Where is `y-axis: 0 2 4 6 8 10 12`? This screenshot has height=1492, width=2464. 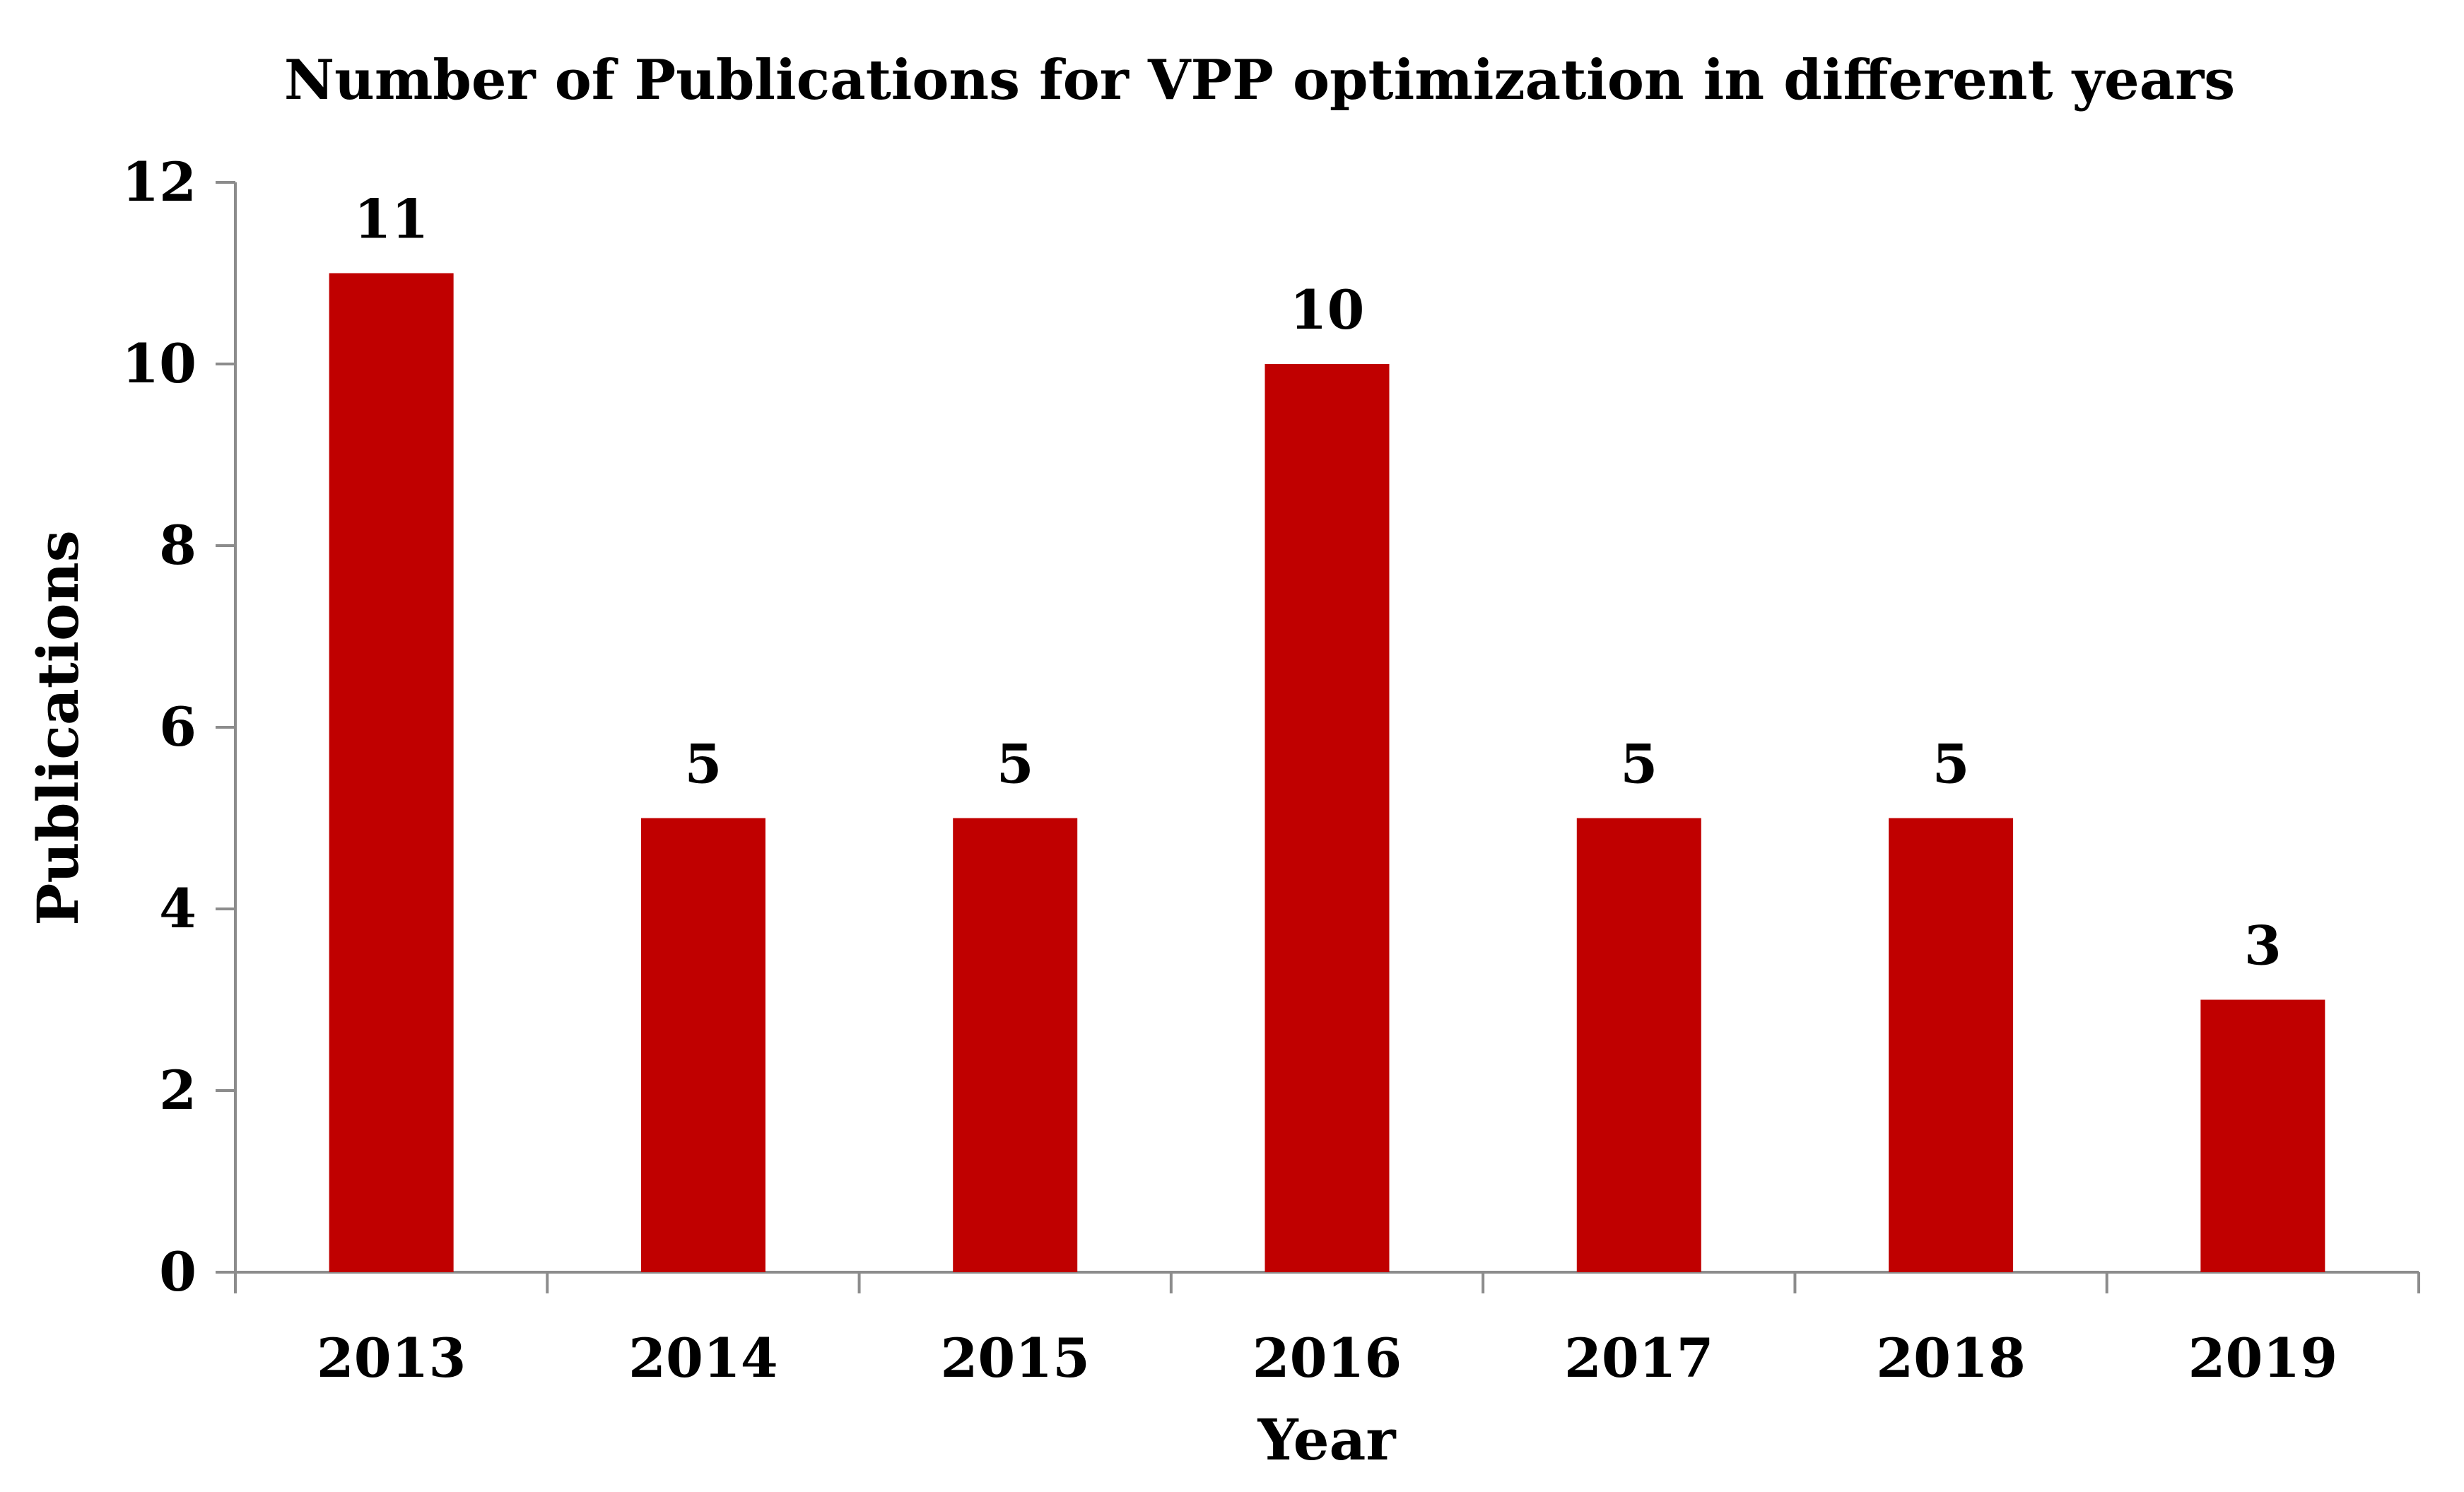 y-axis: 0 2 4 6 8 10 12 is located at coordinates (180, 727).